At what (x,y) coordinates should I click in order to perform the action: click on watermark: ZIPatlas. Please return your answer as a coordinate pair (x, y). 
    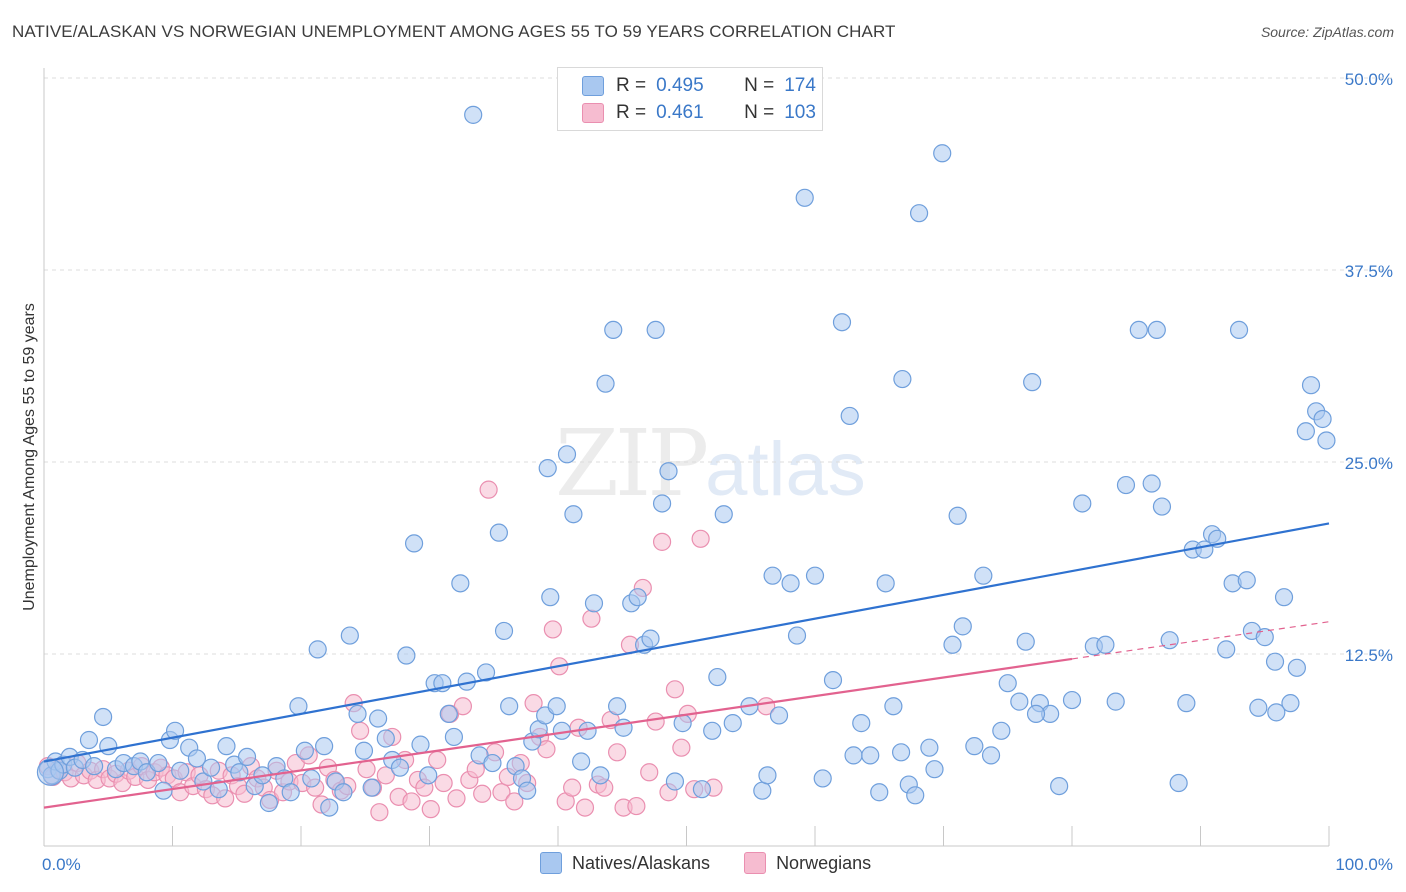
    Looking at the image, I should click on (710, 463).